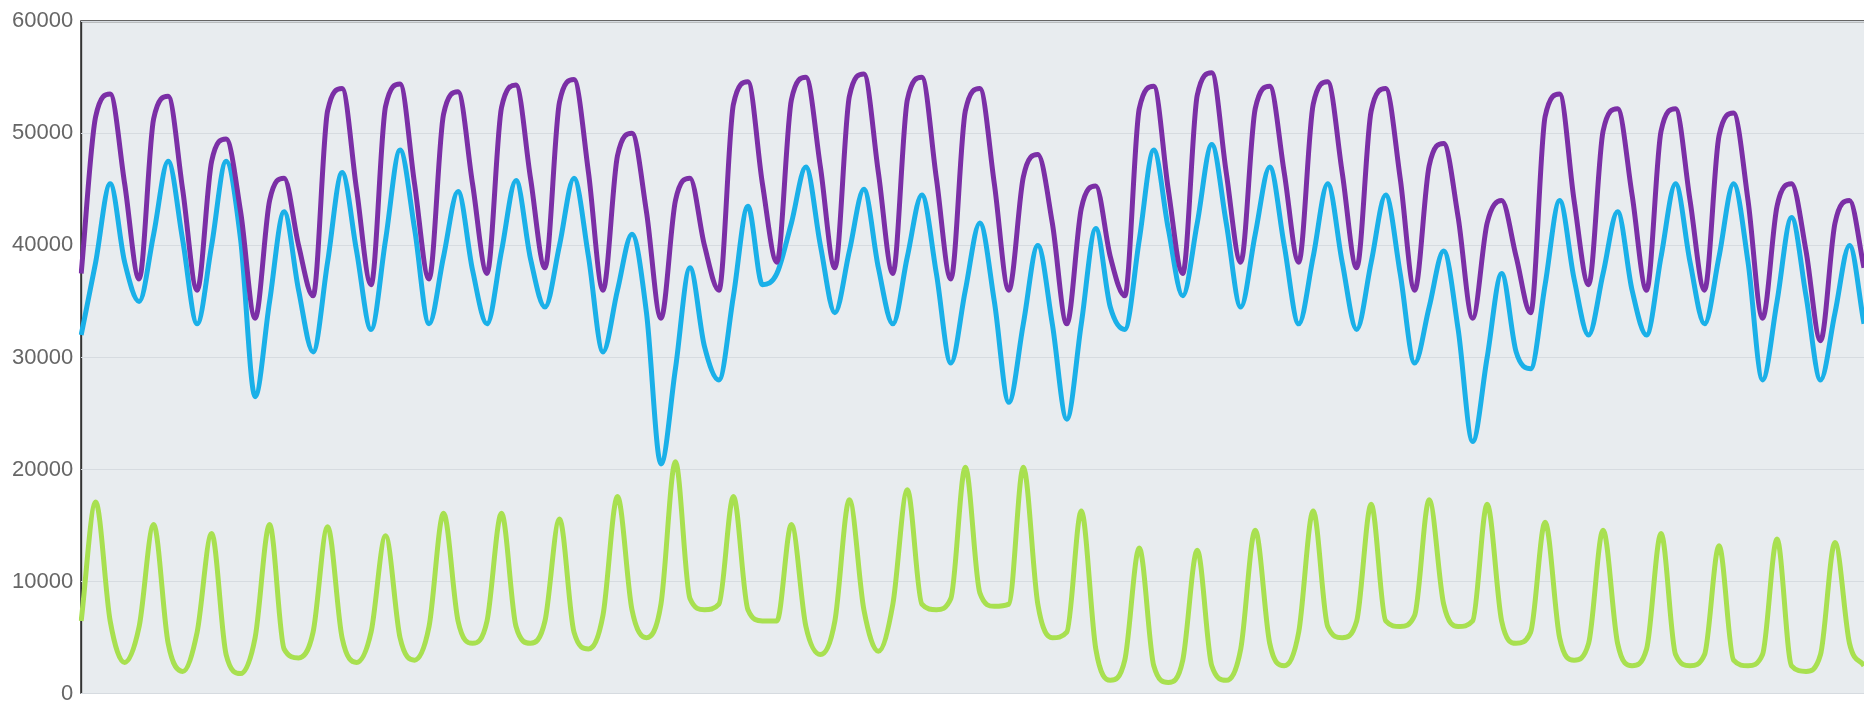  Describe the element at coordinates (67, 692) in the screenshot. I see `y-tick-label: 0` at that location.